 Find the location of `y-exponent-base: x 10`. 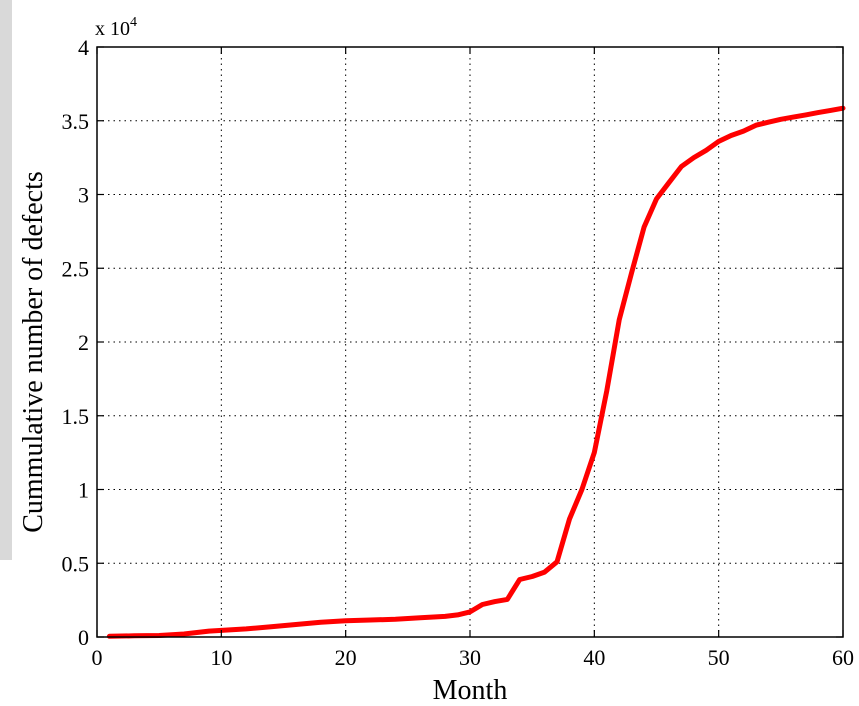

y-exponent-base: x 10 is located at coordinates (112, 29).